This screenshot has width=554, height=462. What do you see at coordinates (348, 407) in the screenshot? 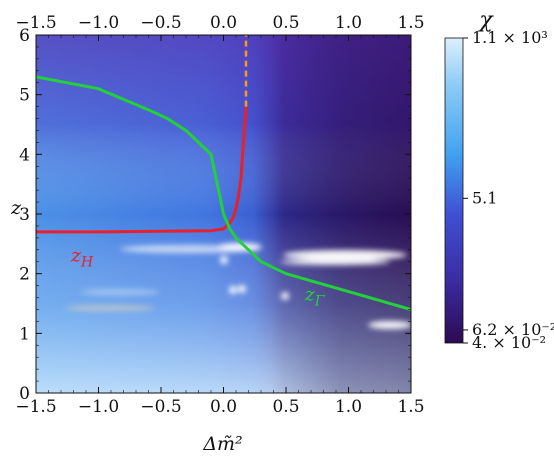
I see `x-tick-label: 1.0` at bounding box center [348, 407].